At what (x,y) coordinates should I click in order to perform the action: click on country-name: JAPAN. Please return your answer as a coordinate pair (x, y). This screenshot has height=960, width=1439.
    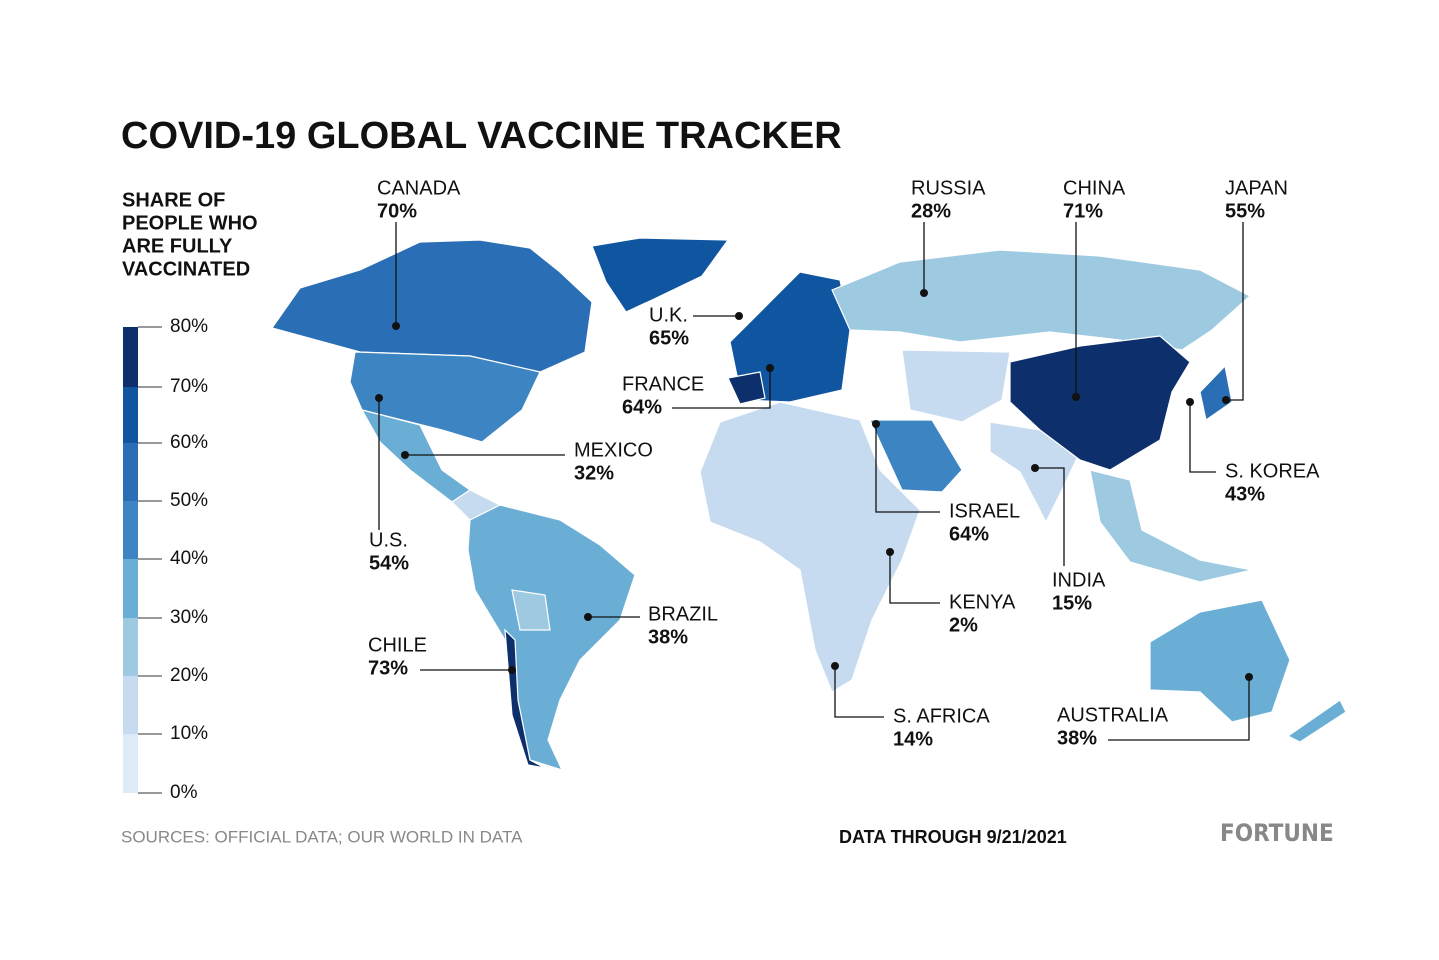
    Looking at the image, I should click on (1256, 188).